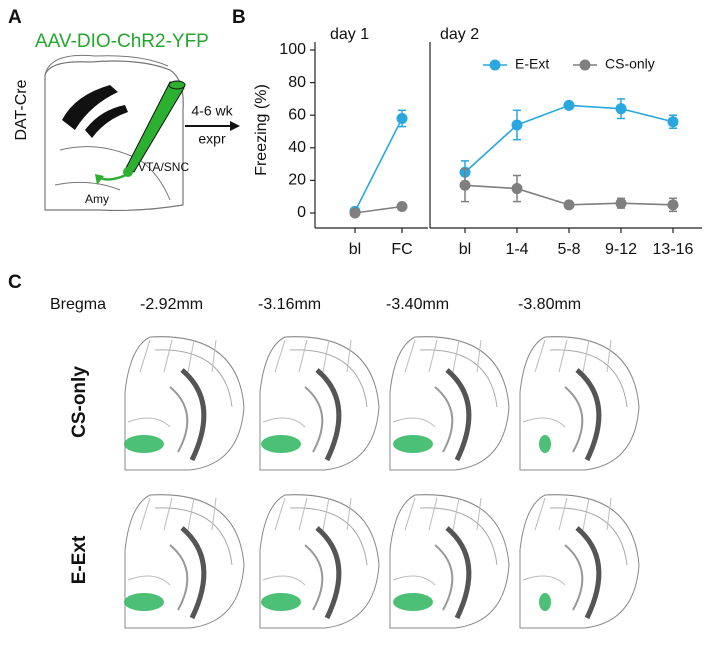 The image size is (716, 645). What do you see at coordinates (516, 249) in the screenshot?
I see `x-tick-label: 1-4` at bounding box center [516, 249].